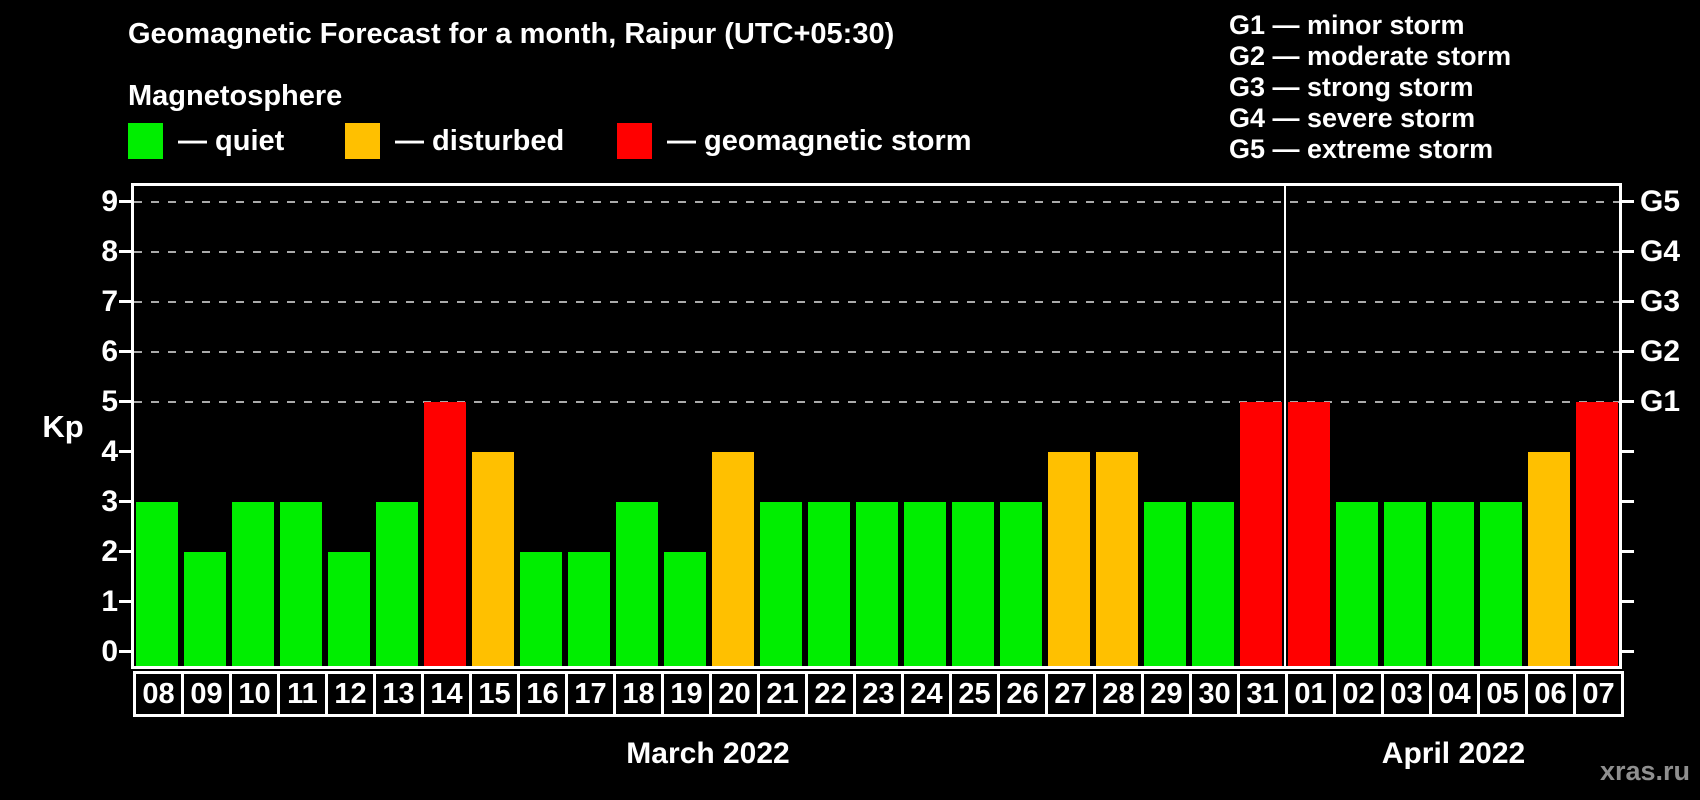  Describe the element at coordinates (302, 694) in the screenshot. I see `date-cell: 11` at that location.